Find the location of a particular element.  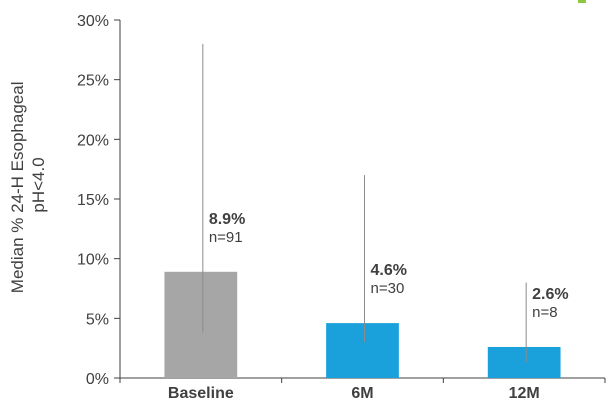

y-axis-label-line-1: Median % 24-H Esophageal is located at coordinates (17, 188).